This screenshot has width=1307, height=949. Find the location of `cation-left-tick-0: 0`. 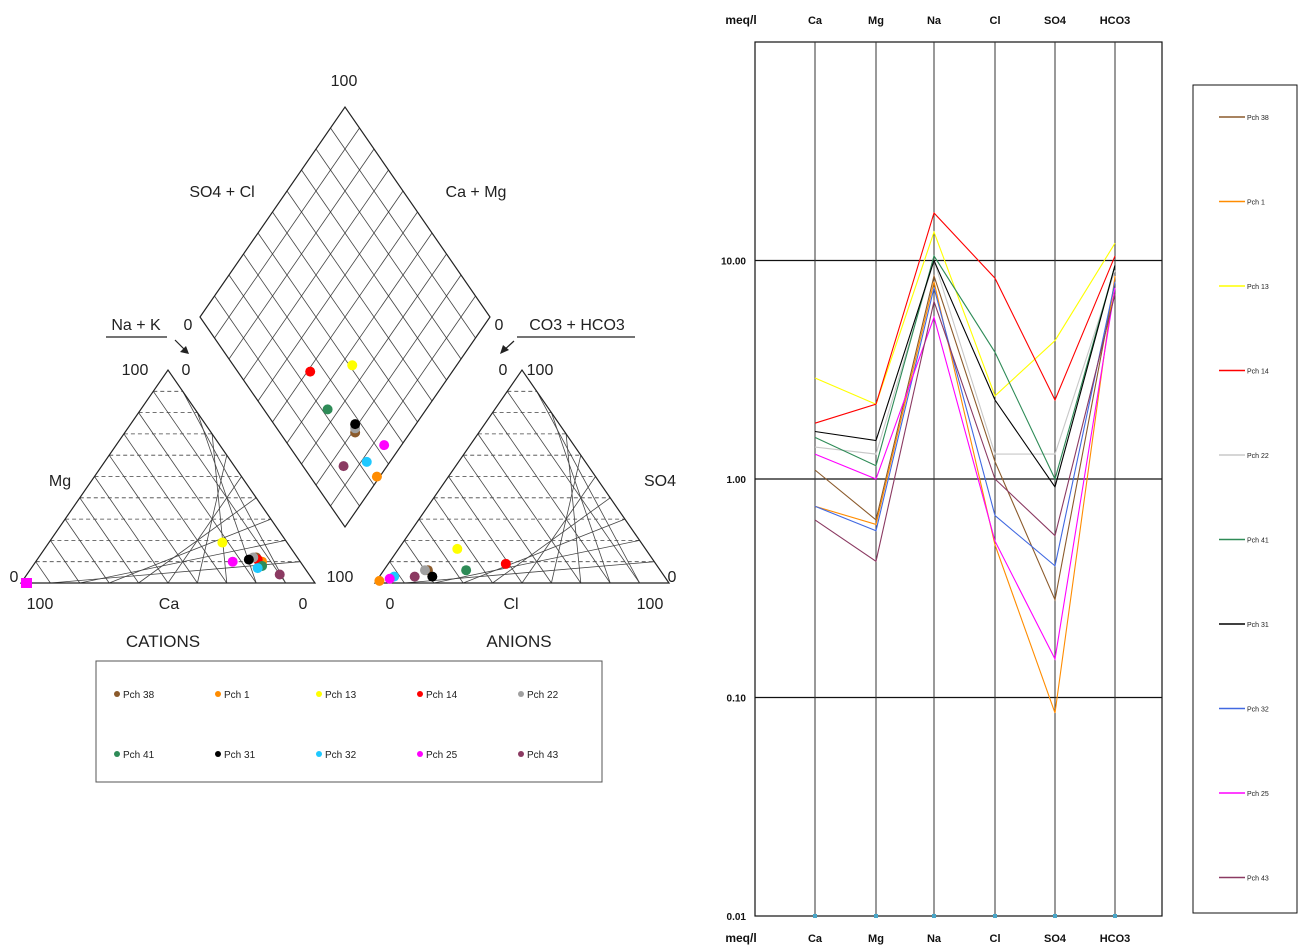

cation-left-tick-0: 0 is located at coordinates (14, 577).